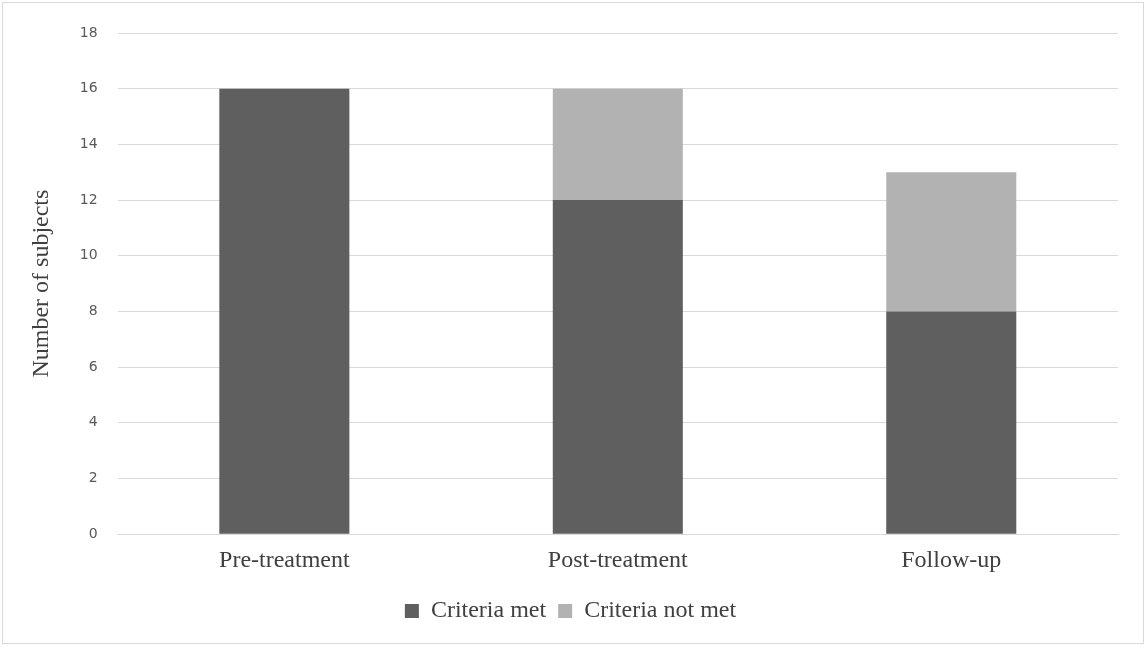 The height and width of the screenshot is (648, 1148). I want to click on legend-label: Criteria met, so click(488, 609).